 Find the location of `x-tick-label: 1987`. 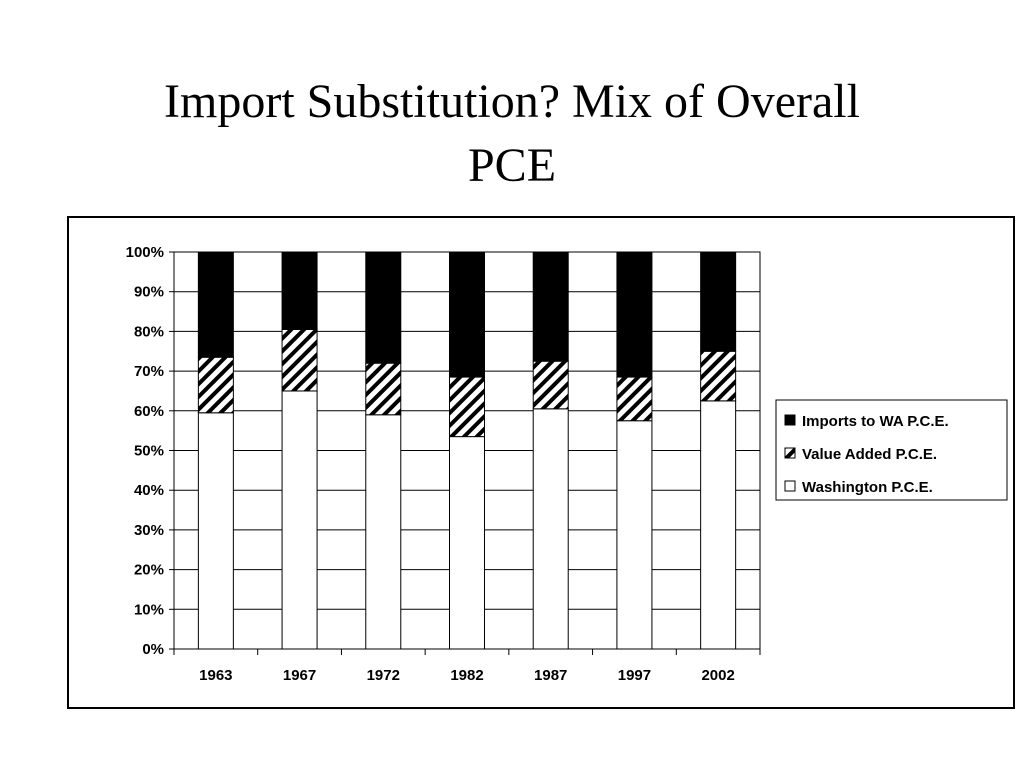

x-tick-label: 1987 is located at coordinates (550, 675).